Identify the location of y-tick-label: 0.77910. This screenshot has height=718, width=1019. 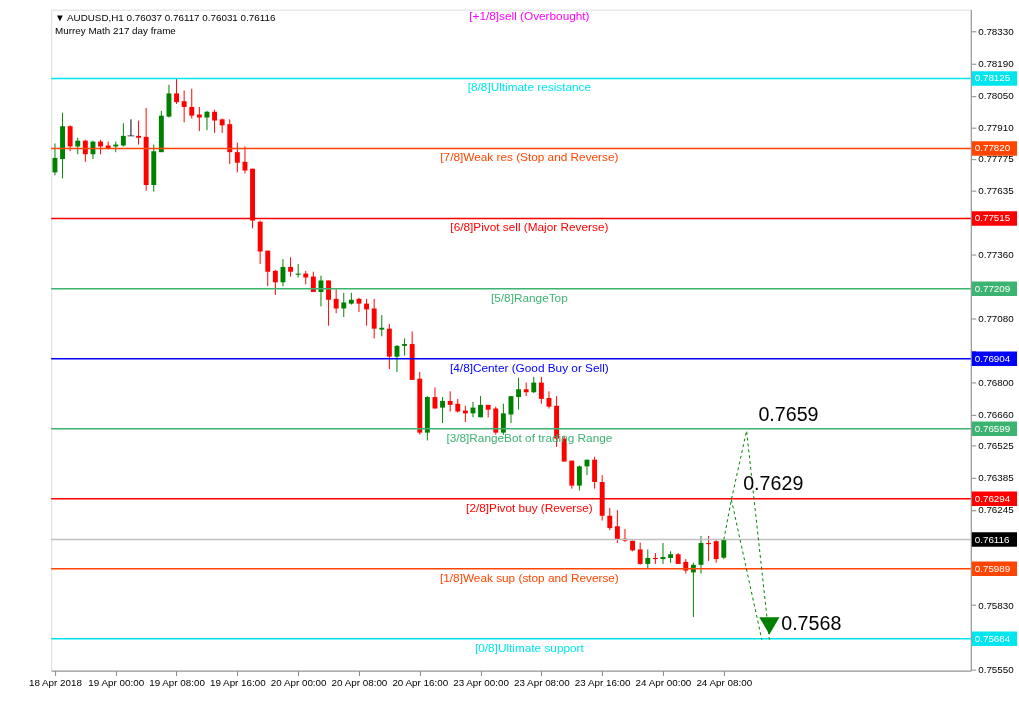
(996, 128).